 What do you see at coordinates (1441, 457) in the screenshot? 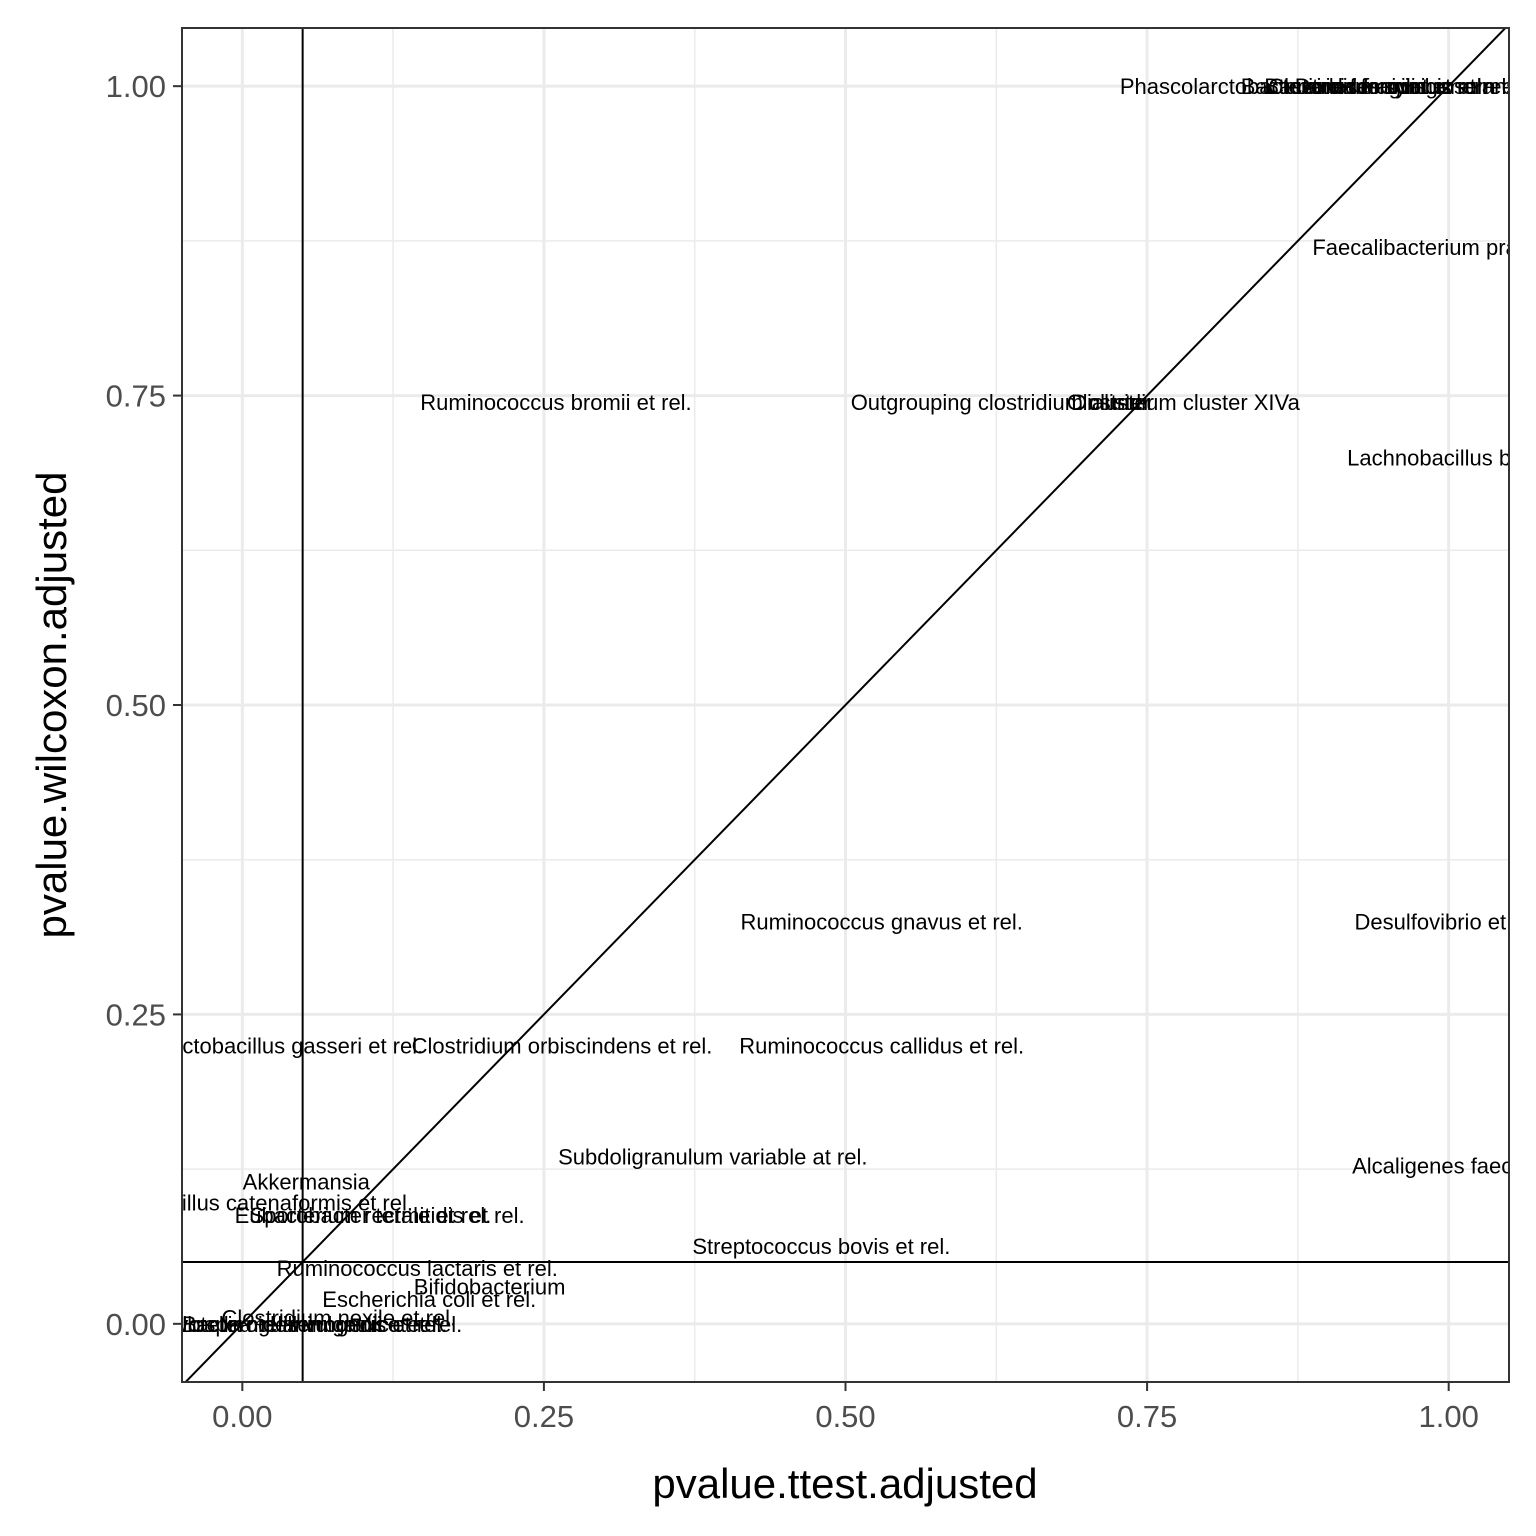
I see `point-label: Lachnobacillus bovis` at bounding box center [1441, 457].